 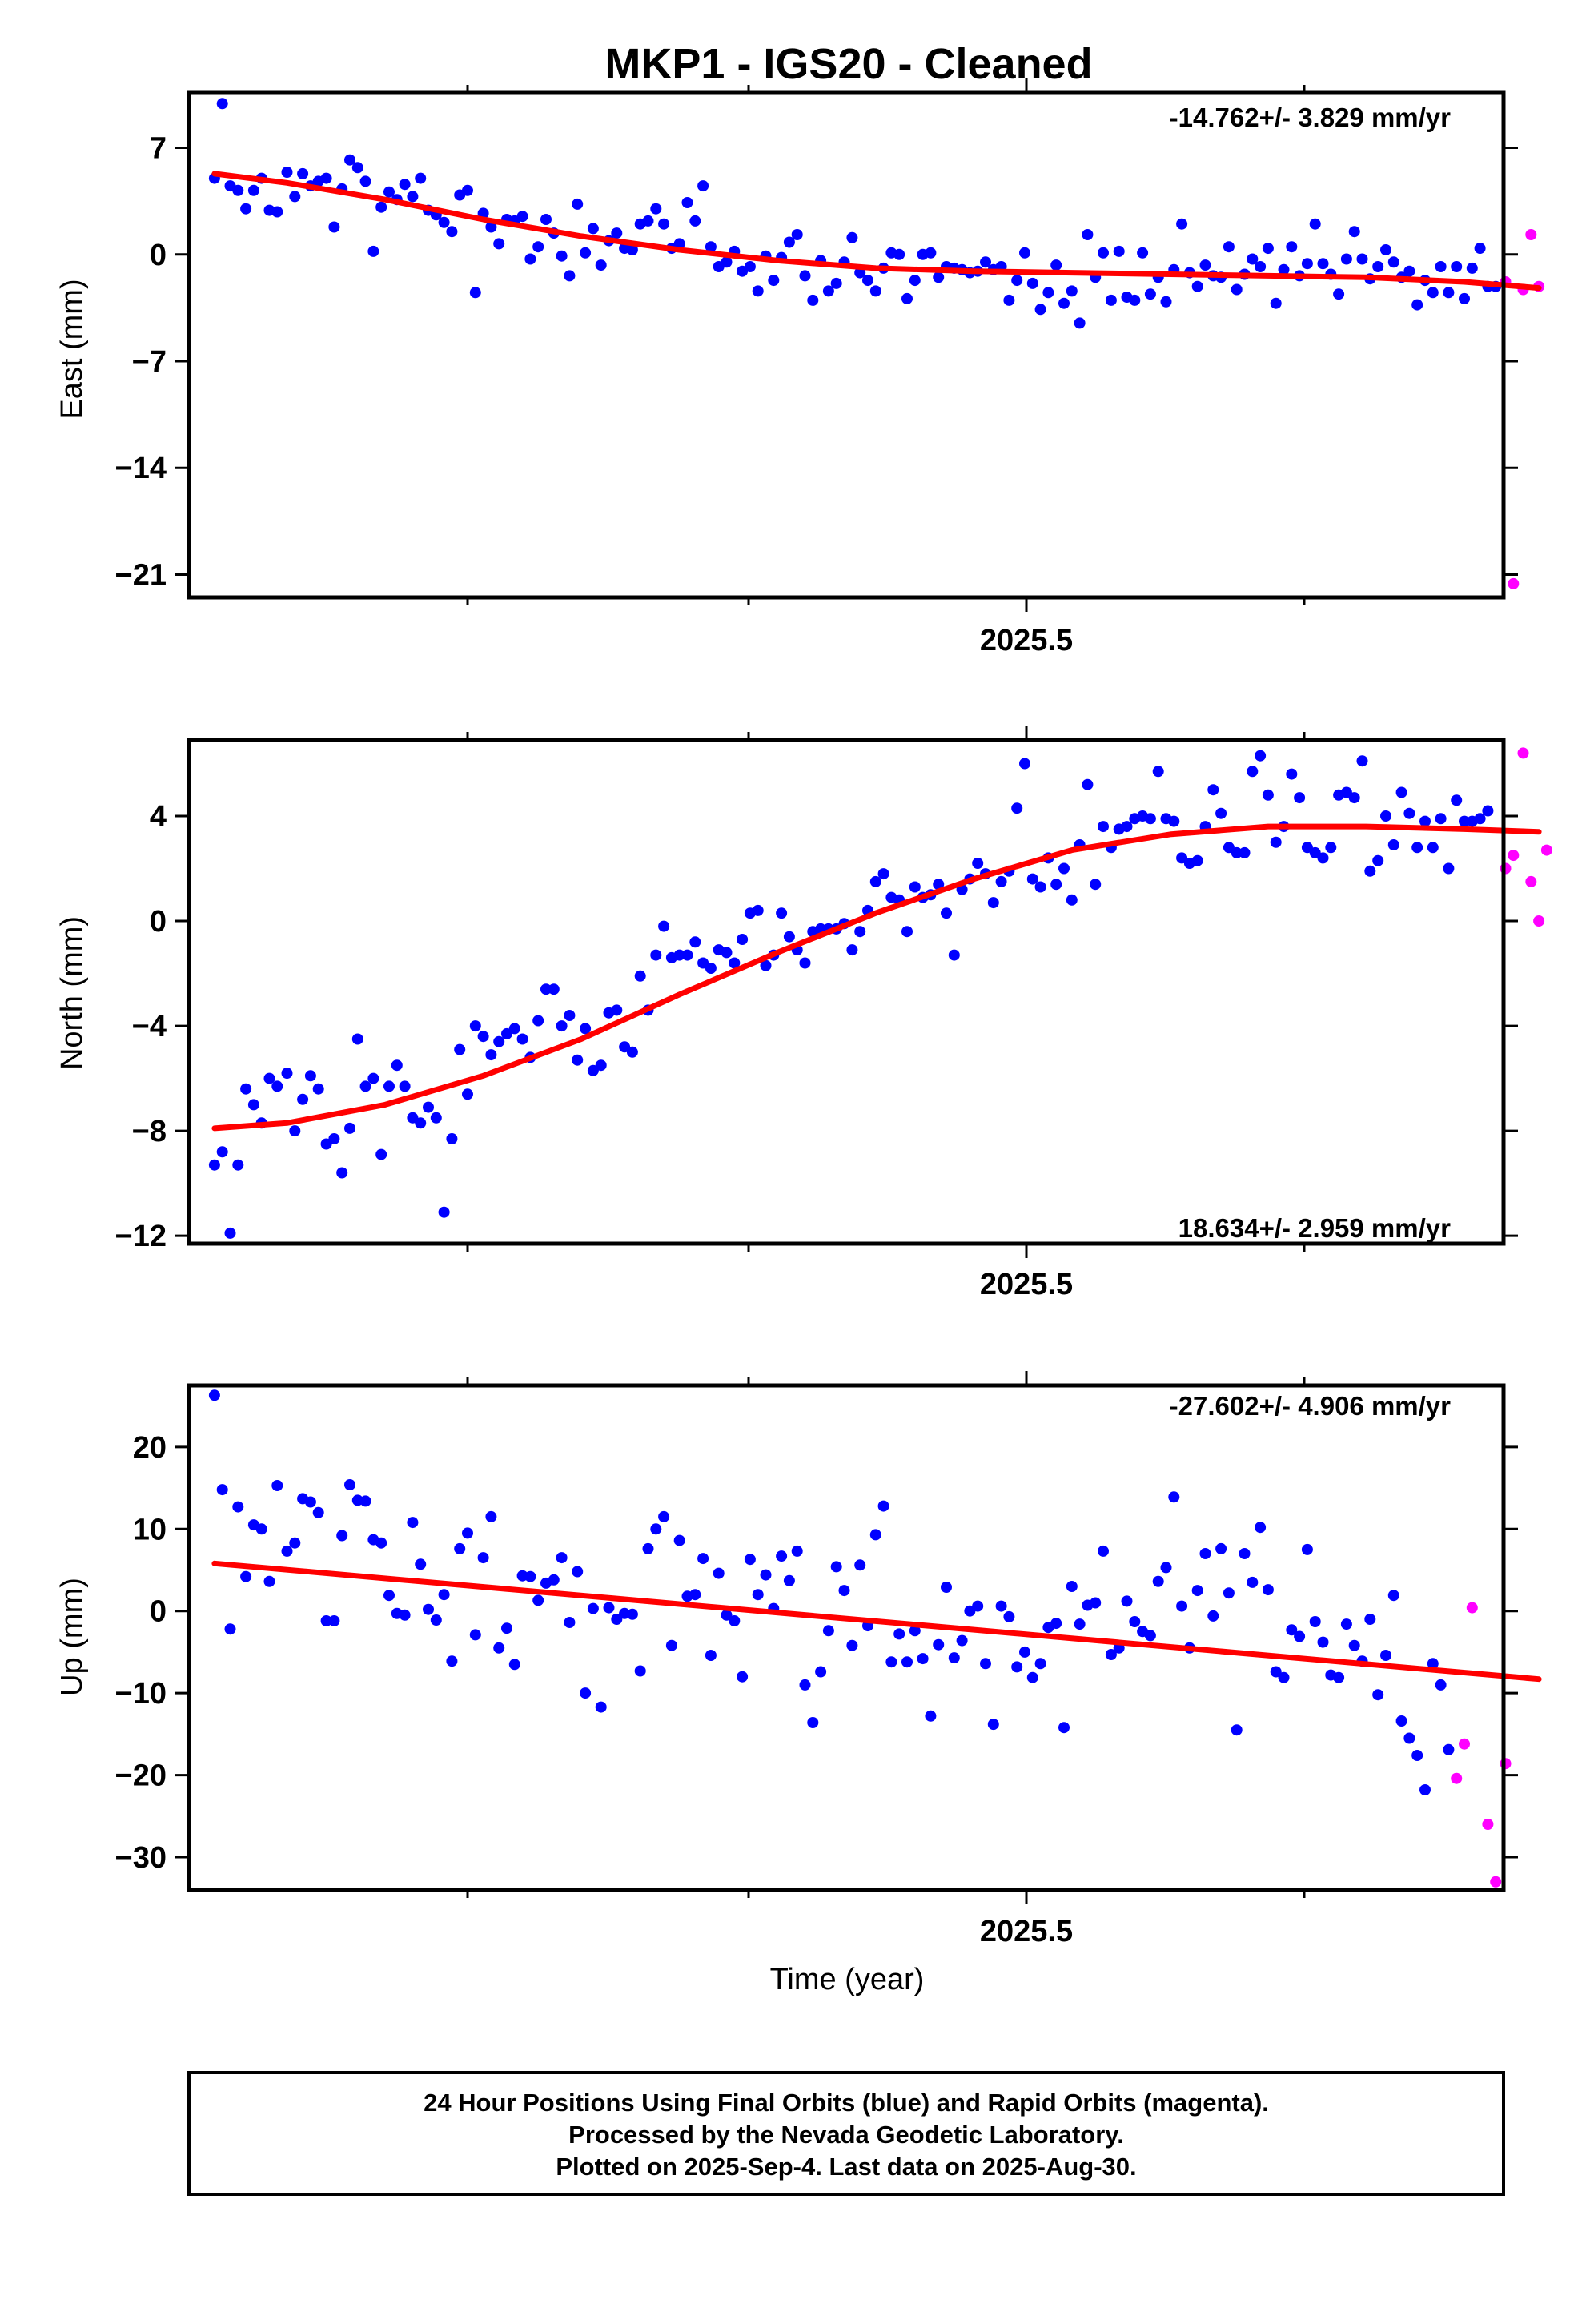 I want to click on north-y-tick-label: 0, so click(x=158, y=922).